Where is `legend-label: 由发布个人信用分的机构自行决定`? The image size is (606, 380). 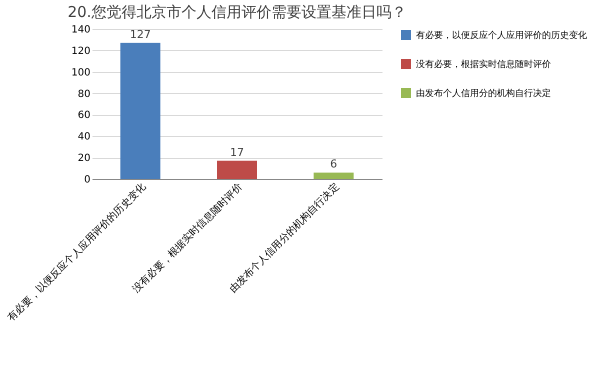
legend-label: 由发布个人信用分的机构自行决定 is located at coordinates (483, 93).